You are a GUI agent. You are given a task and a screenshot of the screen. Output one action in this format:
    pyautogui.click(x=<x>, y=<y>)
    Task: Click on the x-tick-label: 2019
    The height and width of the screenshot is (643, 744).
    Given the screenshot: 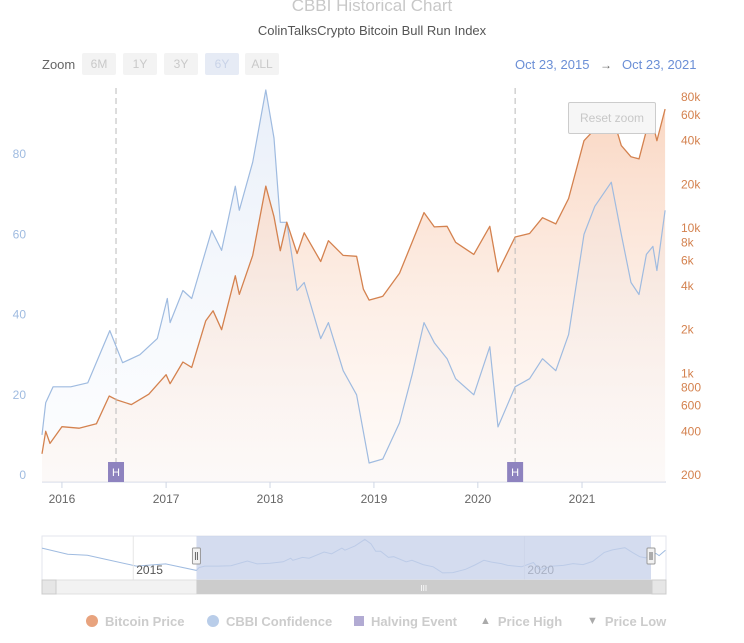 What is the action you would take?
    pyautogui.click(x=374, y=499)
    